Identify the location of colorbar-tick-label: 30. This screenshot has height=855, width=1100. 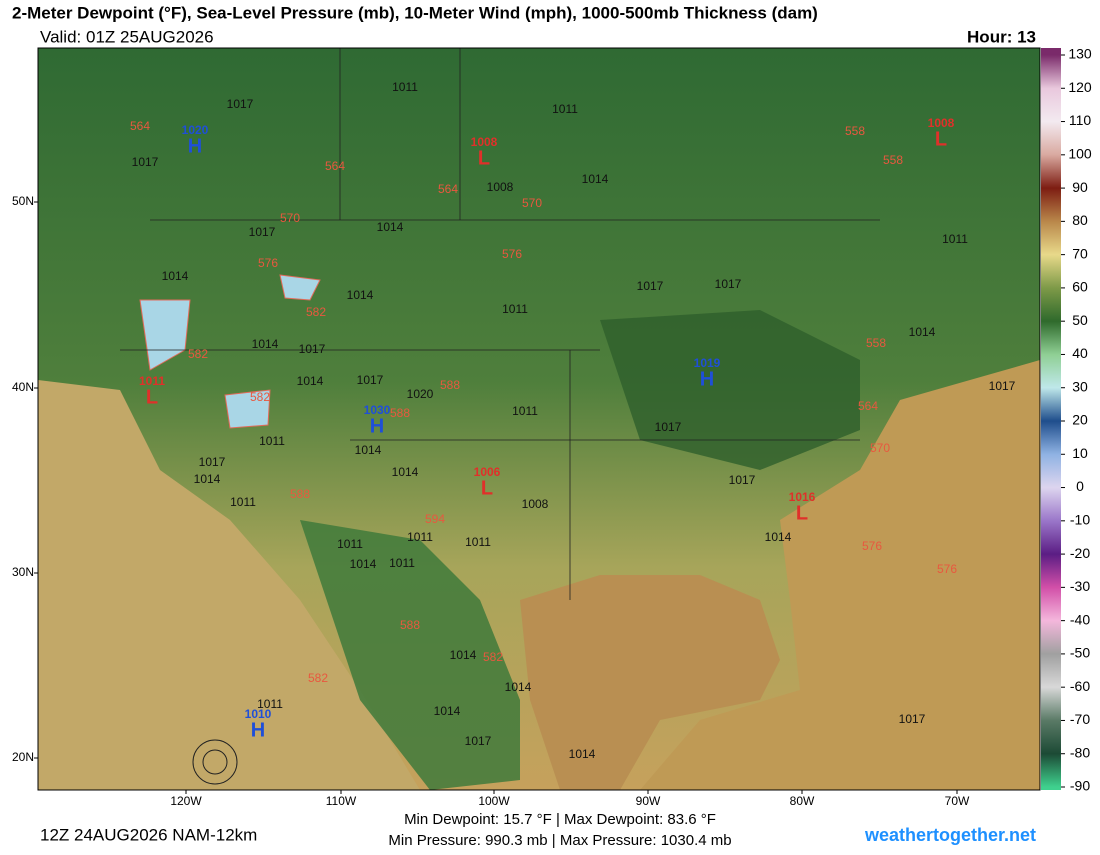
(1080, 386).